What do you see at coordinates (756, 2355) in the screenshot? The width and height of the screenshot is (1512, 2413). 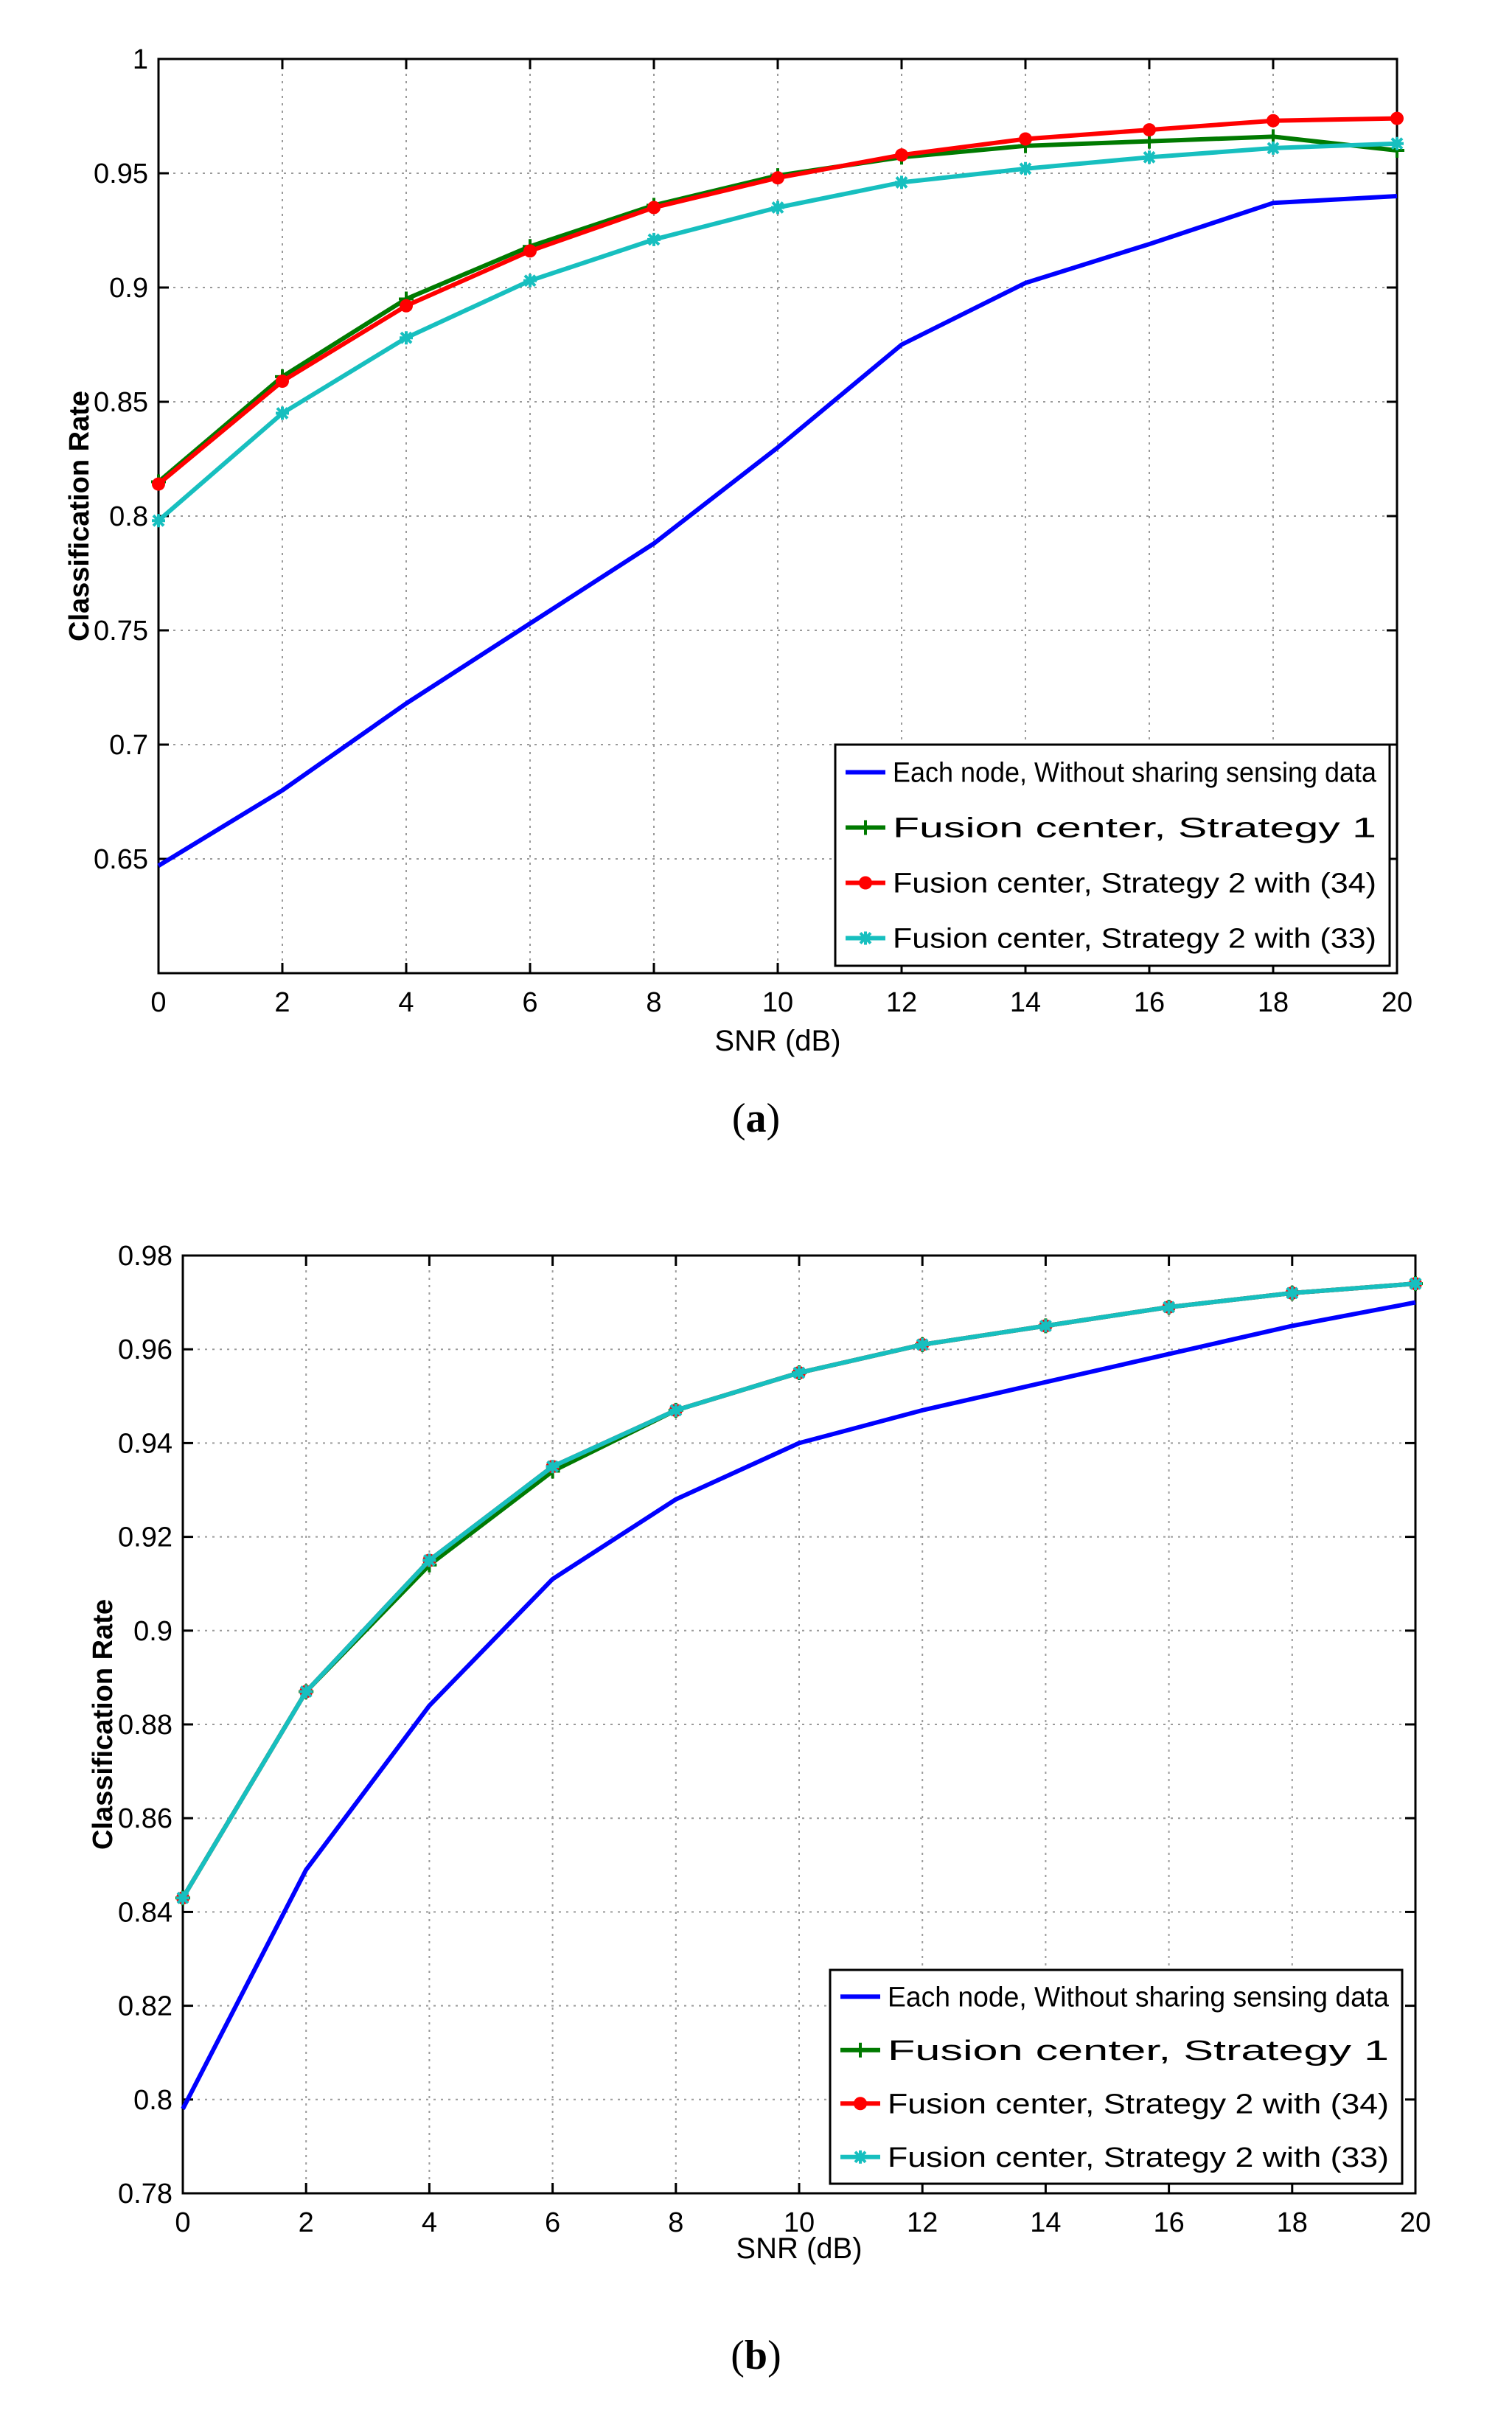 I see `caption-b: (b)` at bounding box center [756, 2355].